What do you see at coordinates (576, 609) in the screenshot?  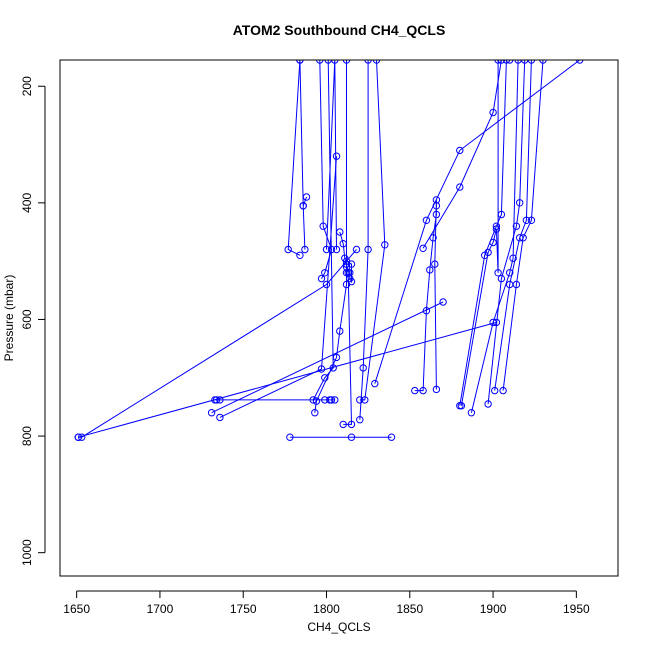 I see `x-tick-label: 1950` at bounding box center [576, 609].